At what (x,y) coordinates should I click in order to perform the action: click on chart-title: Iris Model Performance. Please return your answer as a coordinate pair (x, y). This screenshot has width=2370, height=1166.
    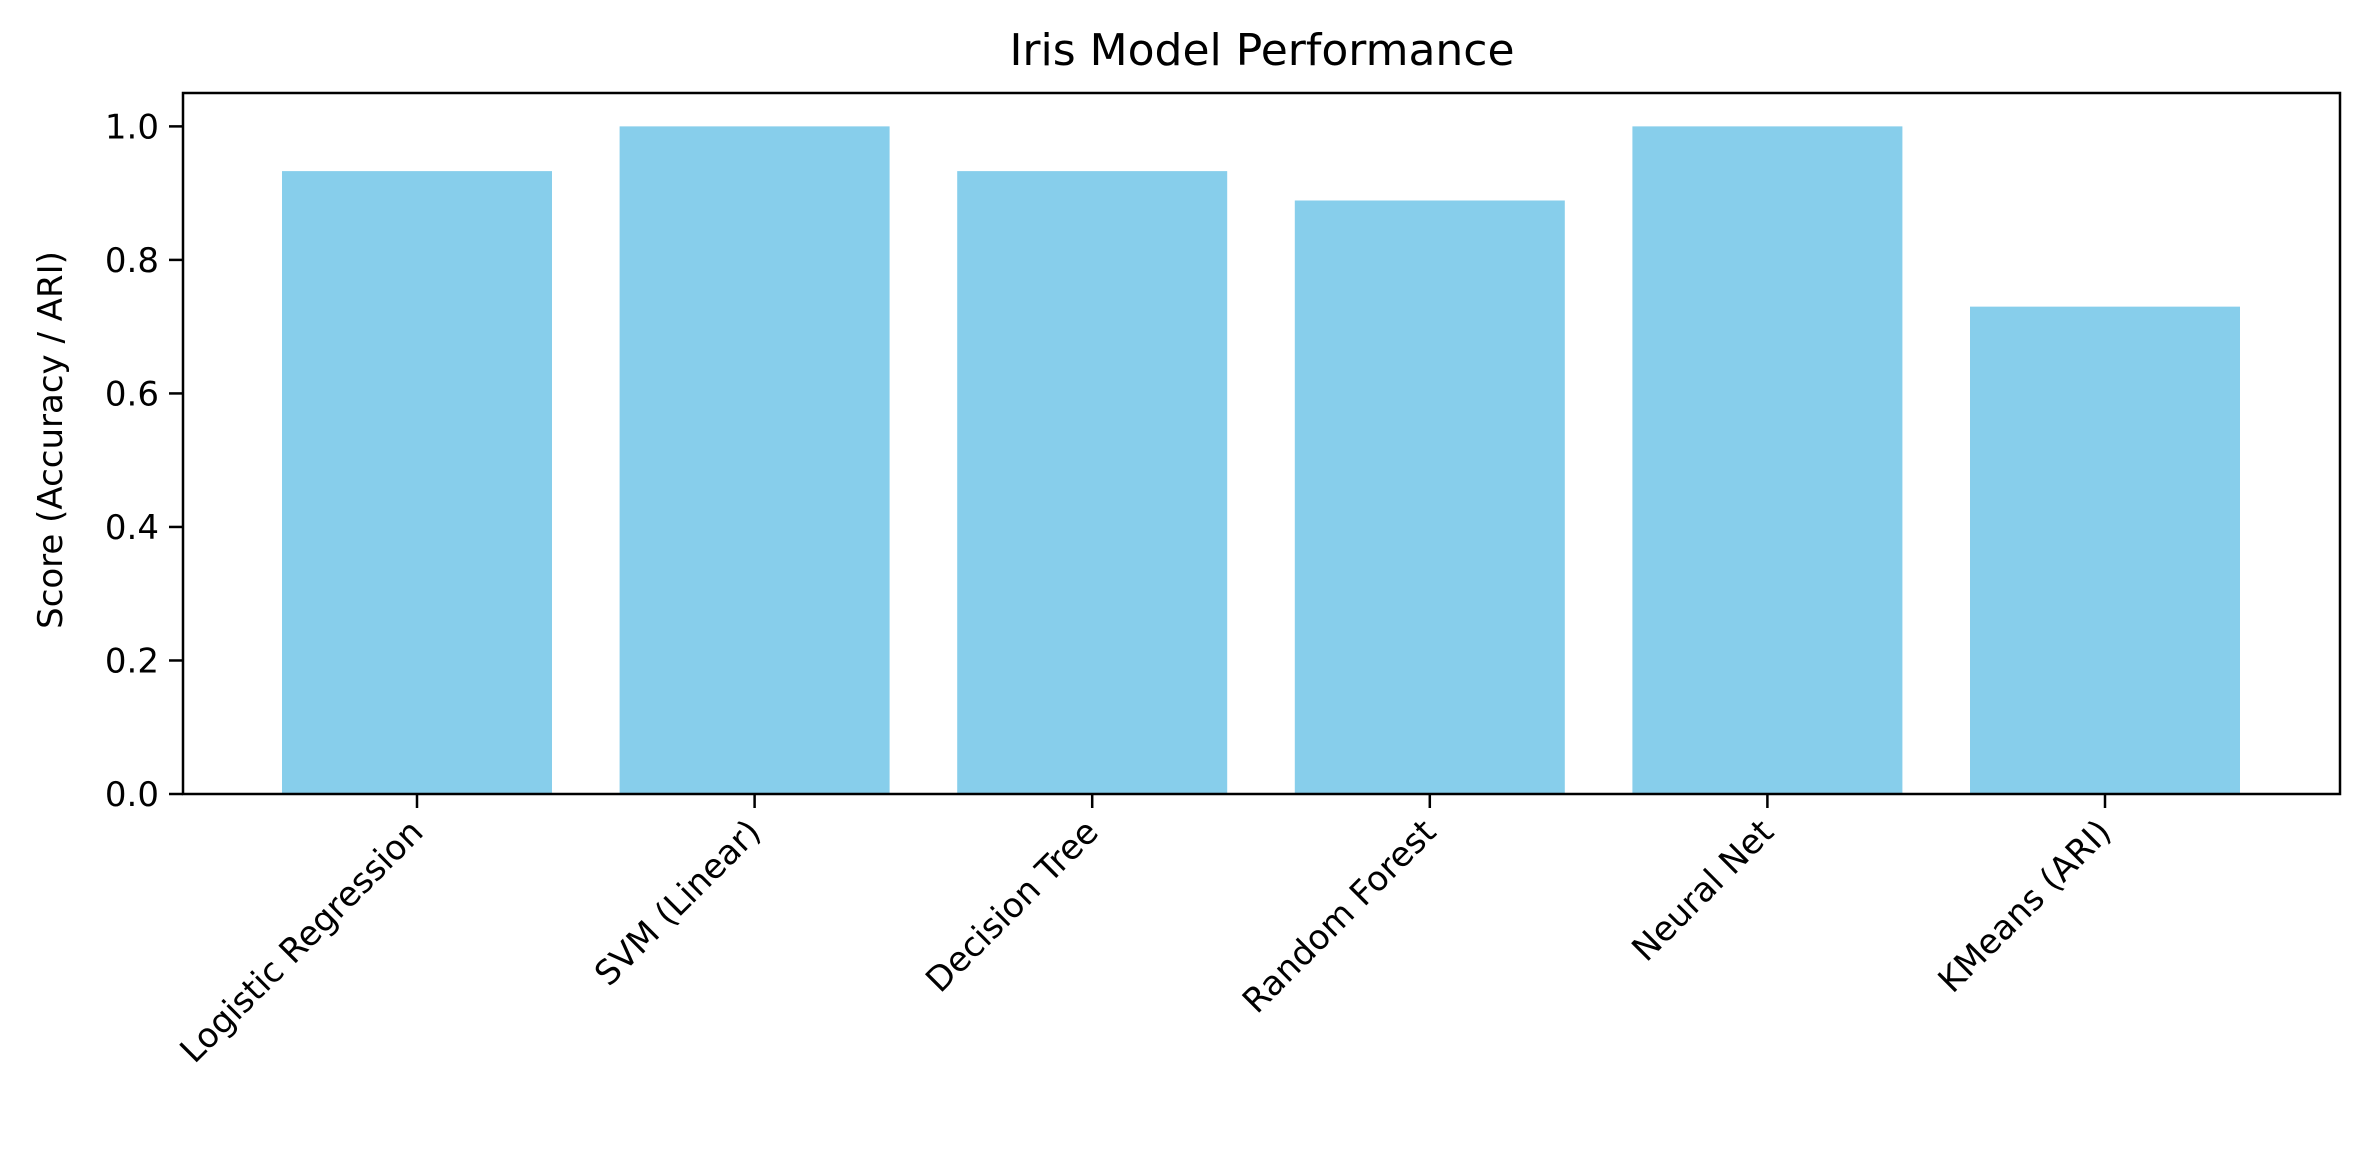
    Looking at the image, I should click on (1261, 50).